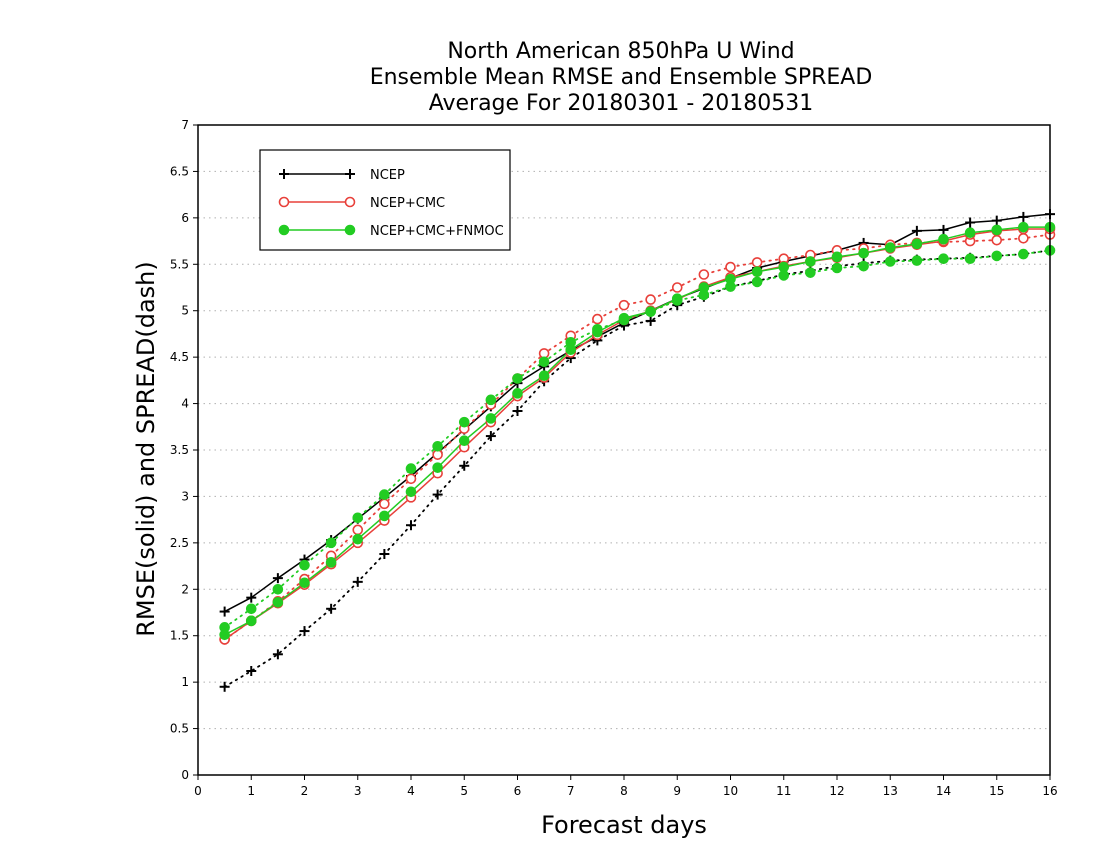 This screenshot has height=850, width=1100. Describe the element at coordinates (464, 791) in the screenshot. I see `x-tick-label: 5` at that location.